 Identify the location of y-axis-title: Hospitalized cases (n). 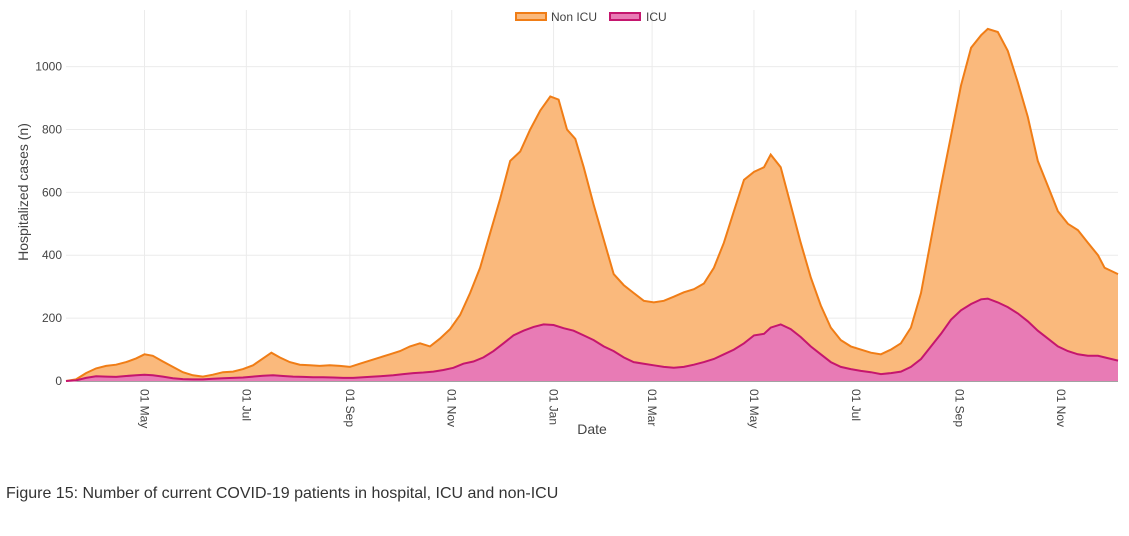
(23, 192).